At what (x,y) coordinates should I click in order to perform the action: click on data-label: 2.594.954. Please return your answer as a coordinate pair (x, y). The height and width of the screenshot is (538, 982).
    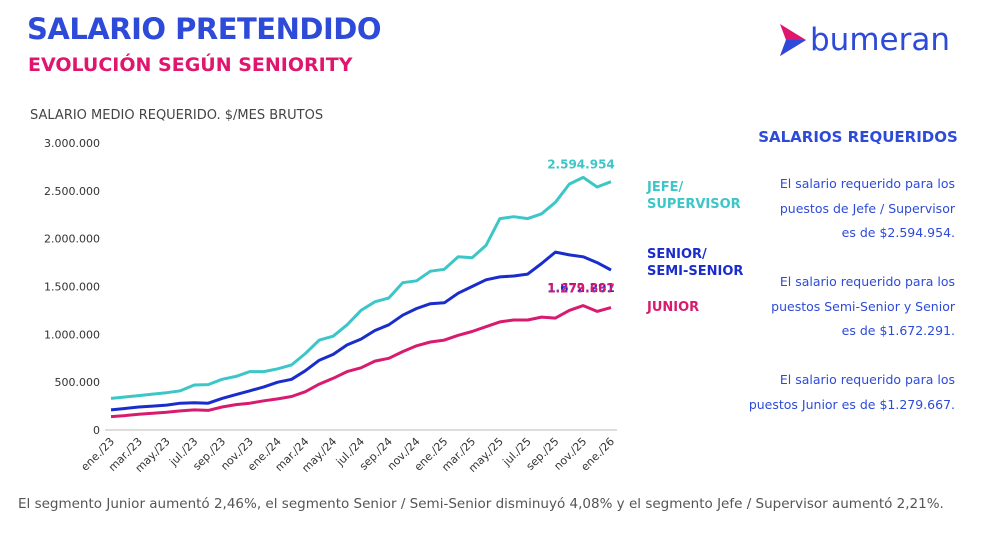
    Looking at the image, I should click on (581, 165).